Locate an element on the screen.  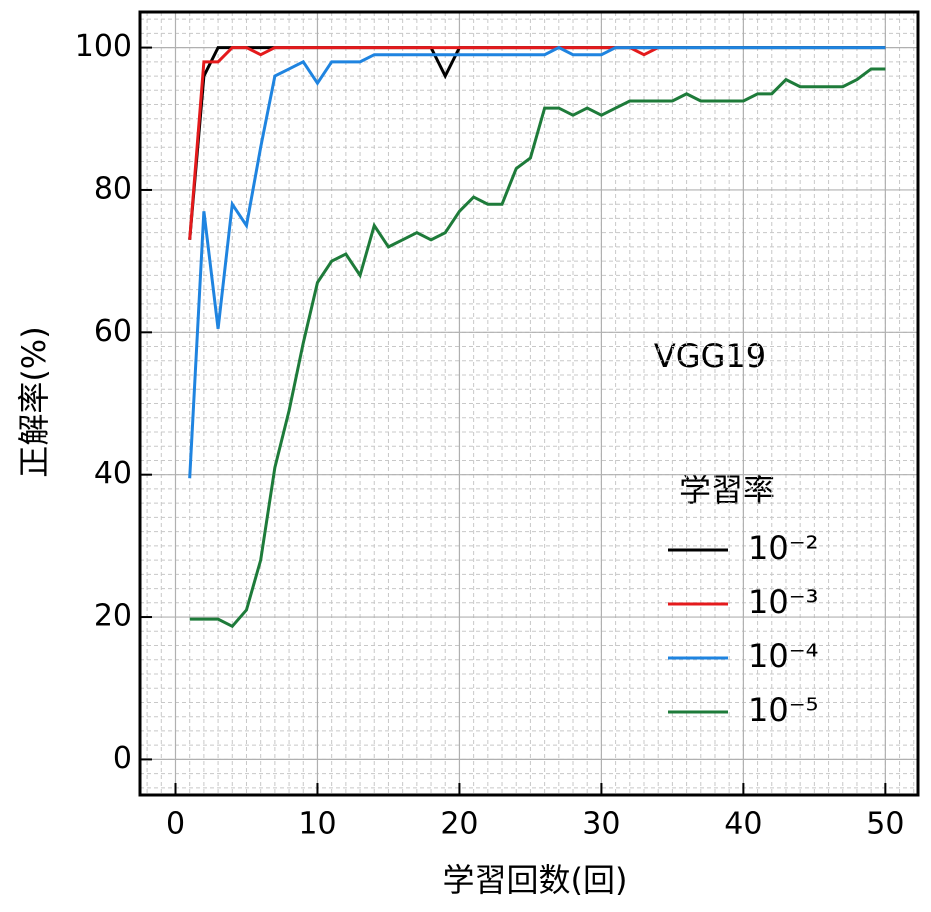
x-tick-label: 50 is located at coordinates (885, 824).